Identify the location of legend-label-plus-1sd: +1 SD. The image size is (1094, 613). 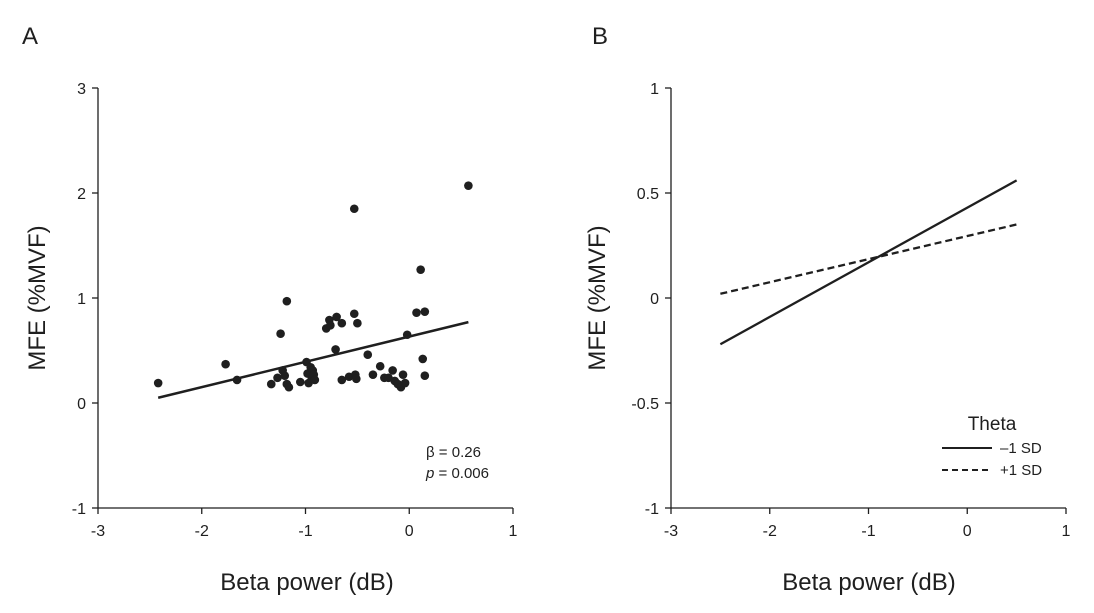
(1021, 470).